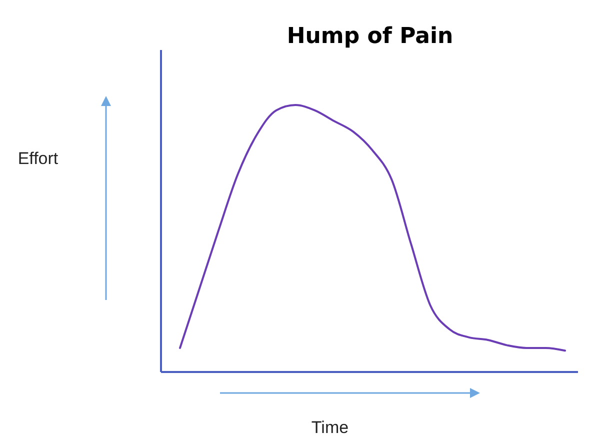 The width and height of the screenshot is (600, 448). What do you see at coordinates (38, 158) in the screenshot?
I see `text: Effort` at bounding box center [38, 158].